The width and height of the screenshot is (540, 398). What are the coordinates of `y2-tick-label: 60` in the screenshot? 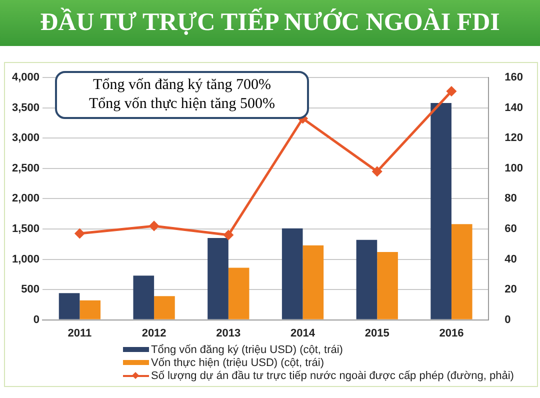 It's located at (510, 229).